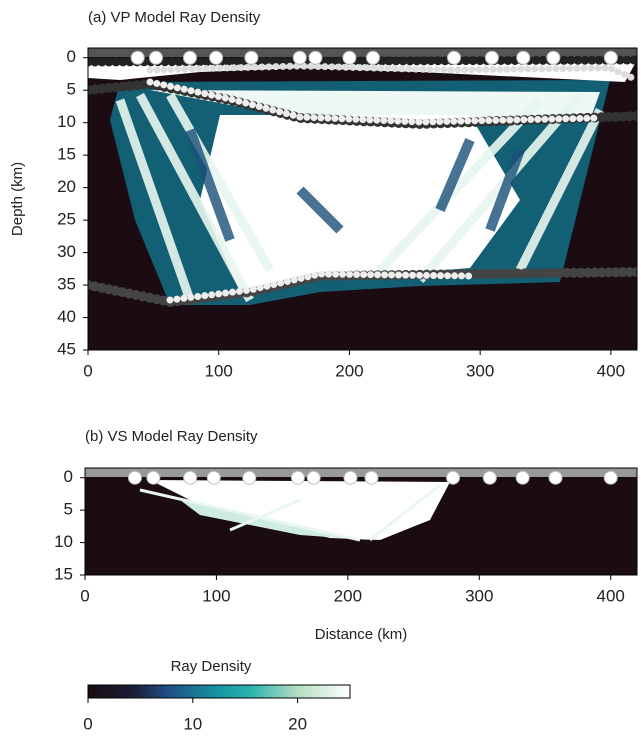 The image size is (641, 740). I want to click on colorbar-tick-label: 10, so click(192, 723).